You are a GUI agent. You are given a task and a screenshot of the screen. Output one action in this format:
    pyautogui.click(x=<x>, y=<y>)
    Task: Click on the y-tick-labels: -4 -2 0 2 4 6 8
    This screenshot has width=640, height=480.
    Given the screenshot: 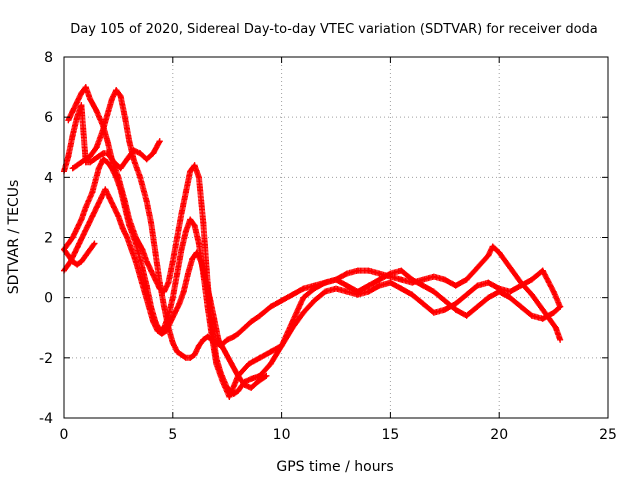 What is the action you would take?
    pyautogui.click(x=46, y=238)
    